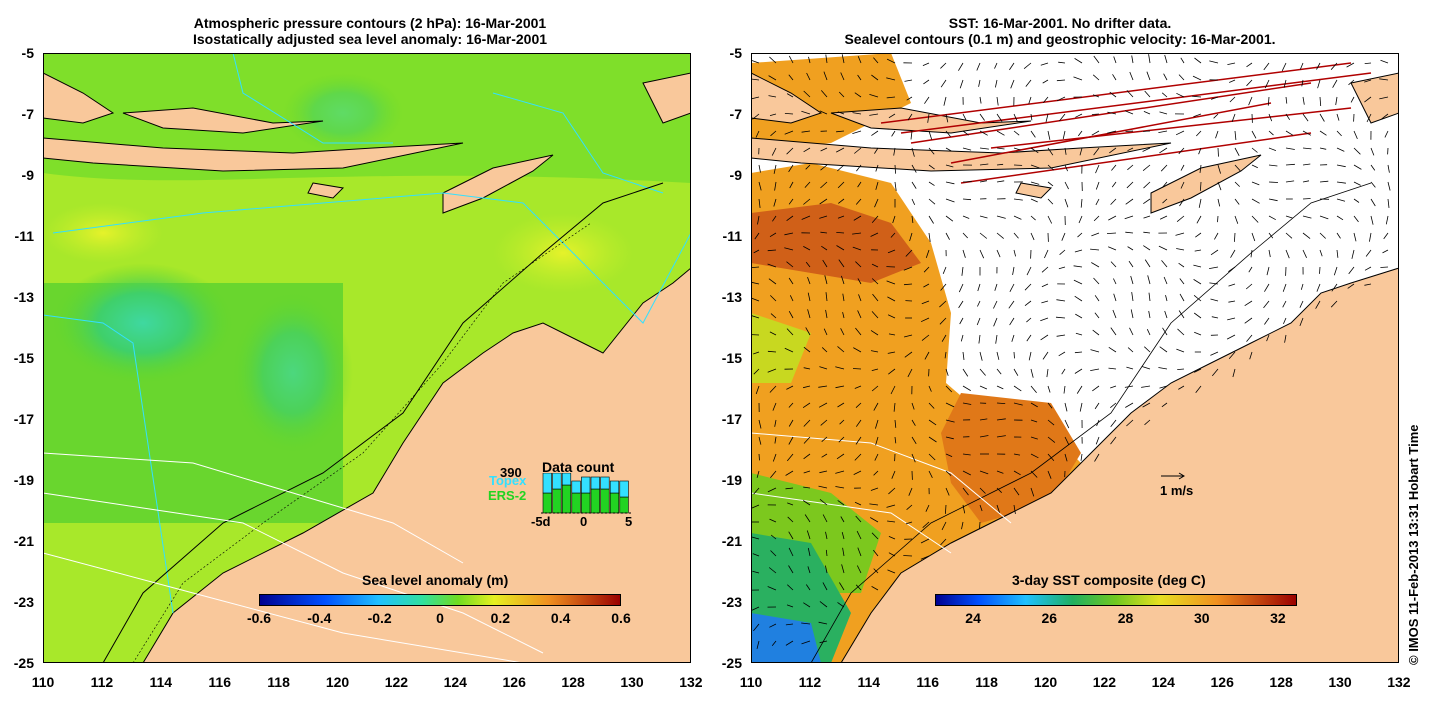 This screenshot has height=710, width=1440. Describe the element at coordinates (751, 682) in the screenshot. I see `x-tick-label: 110` at that location.